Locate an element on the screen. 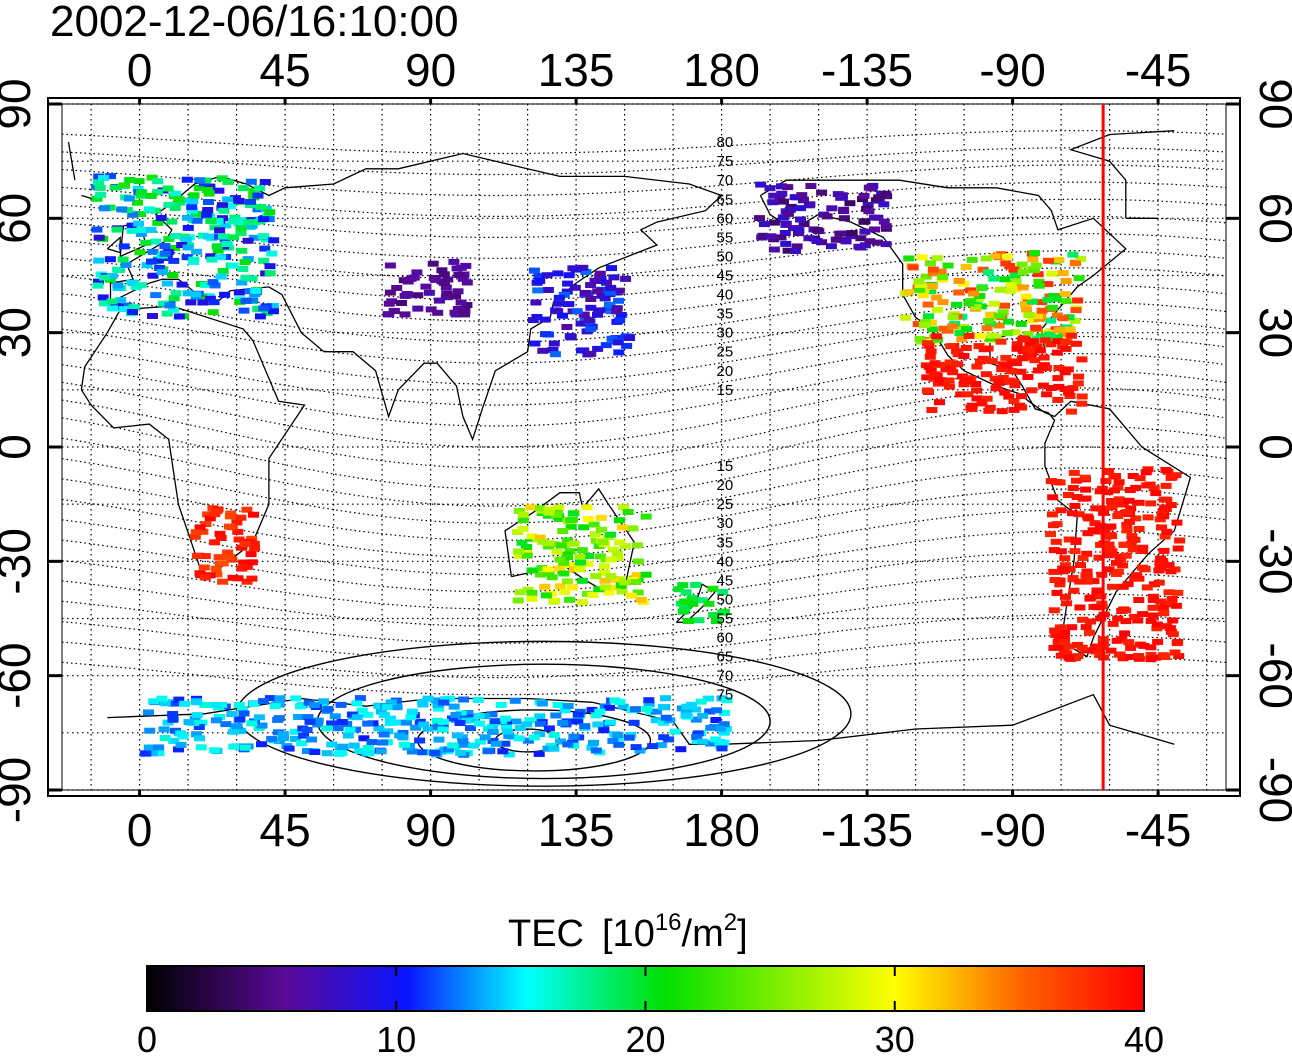  colorbar-tick-label: 20 is located at coordinates (645, 1038).